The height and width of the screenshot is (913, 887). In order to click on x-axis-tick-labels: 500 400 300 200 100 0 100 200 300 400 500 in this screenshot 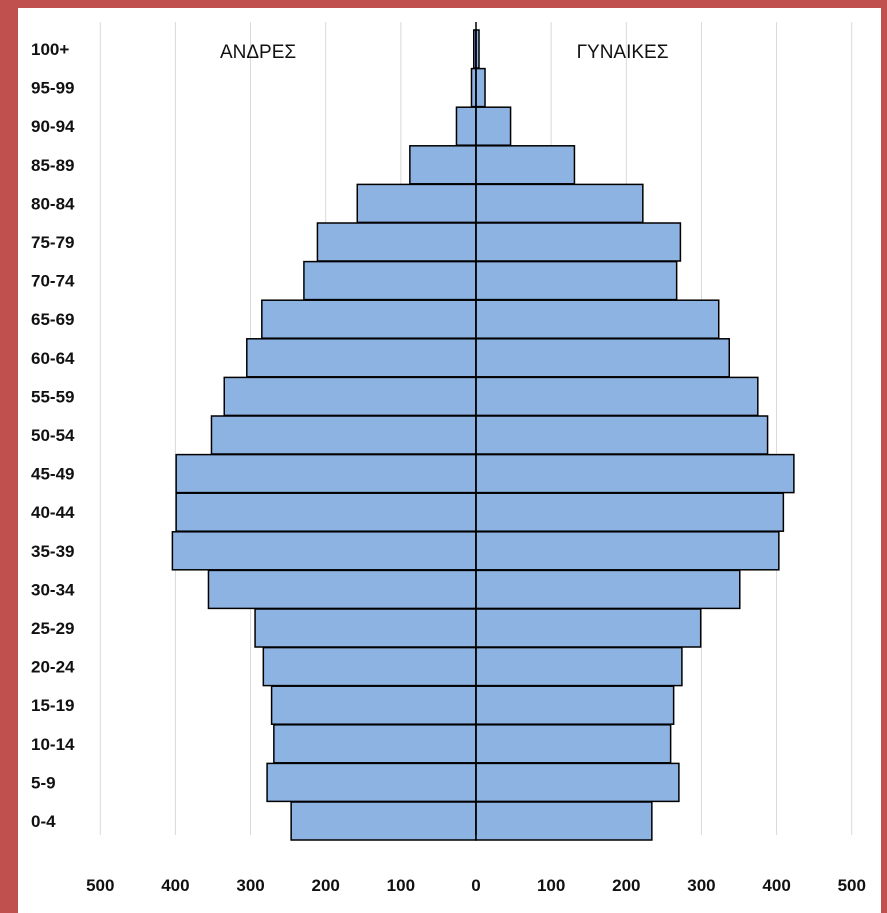, I will do `click(476, 885)`.